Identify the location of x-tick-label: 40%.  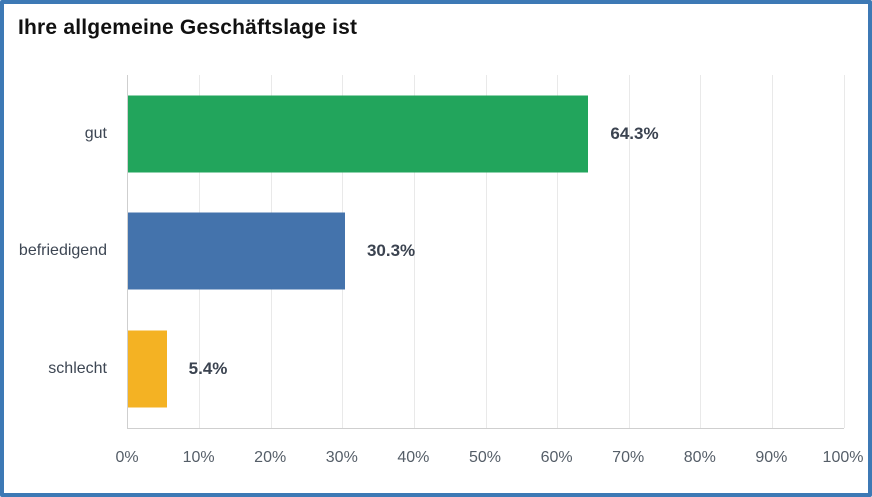
(413, 457).